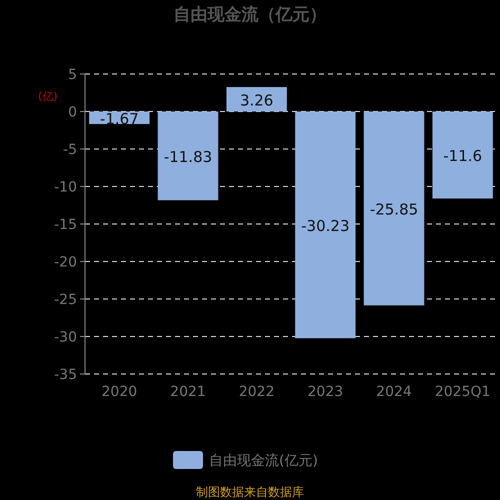 The height and width of the screenshot is (500, 500). I want to click on data-label: -11.83, so click(188, 157).